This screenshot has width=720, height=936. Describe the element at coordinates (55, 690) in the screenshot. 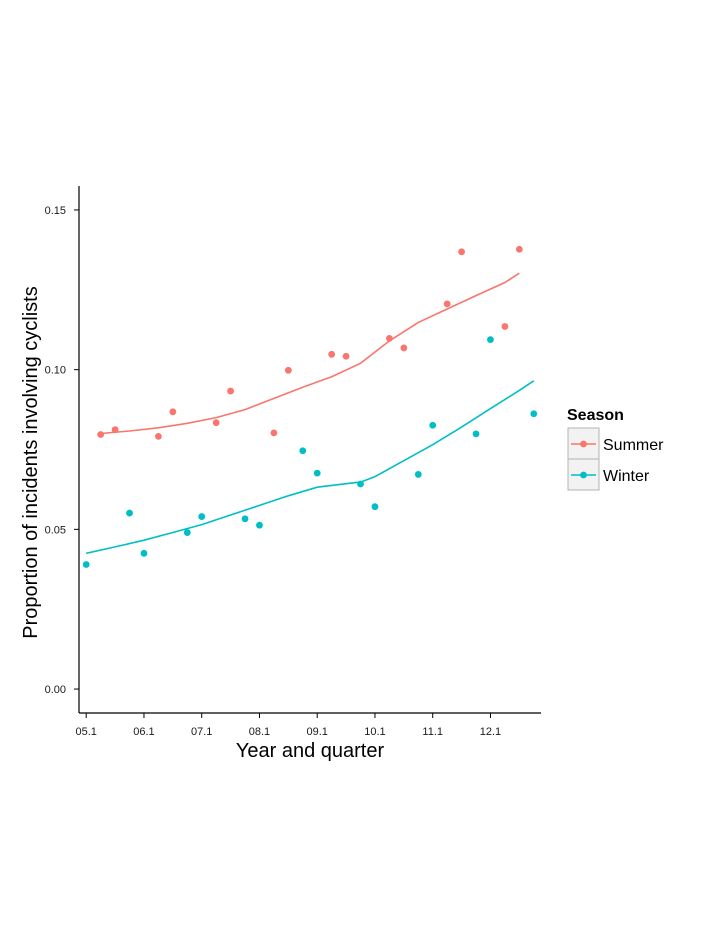

I see `y-tick-label: 0.00` at that location.